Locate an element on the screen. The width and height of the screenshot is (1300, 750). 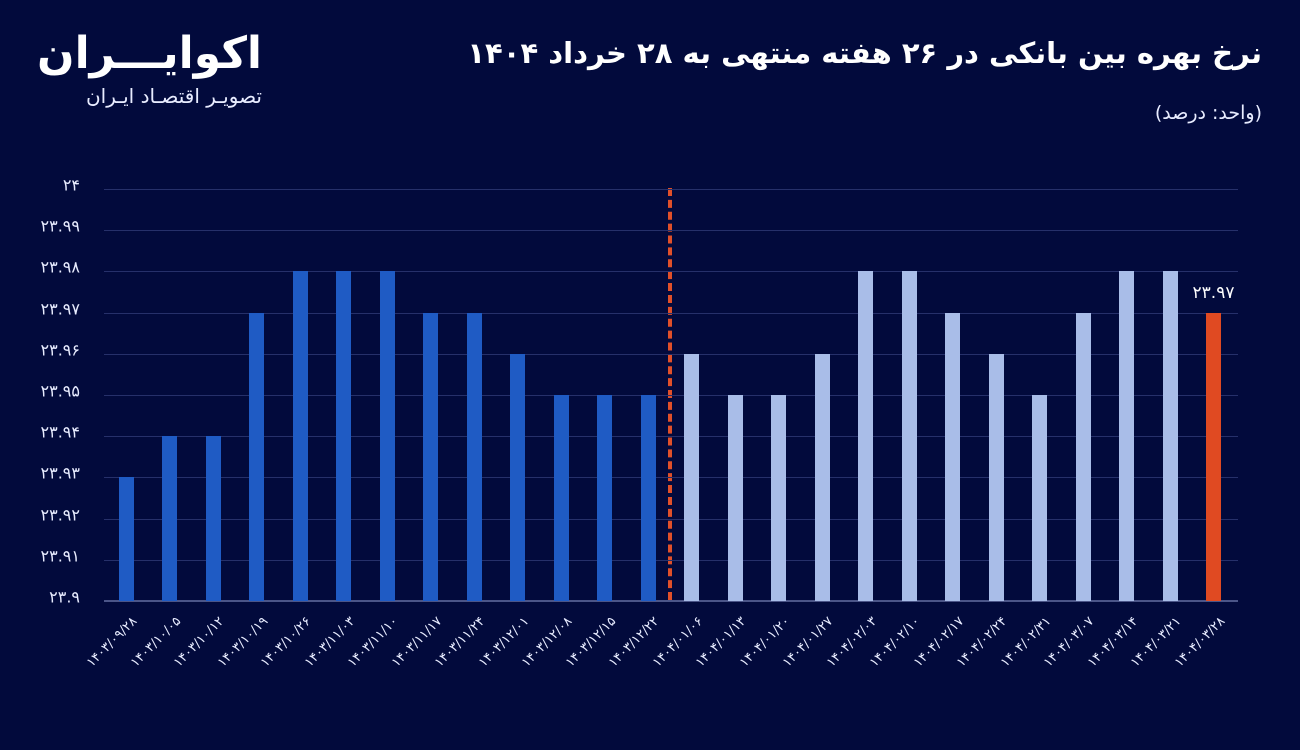
y-tick-label: ۲۳.۹۴ is located at coordinates (60, 432).